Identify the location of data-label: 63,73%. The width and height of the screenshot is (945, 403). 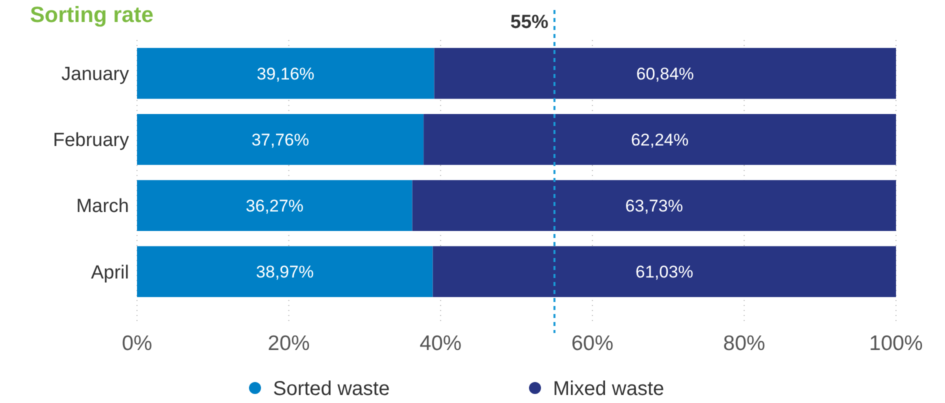
(654, 206).